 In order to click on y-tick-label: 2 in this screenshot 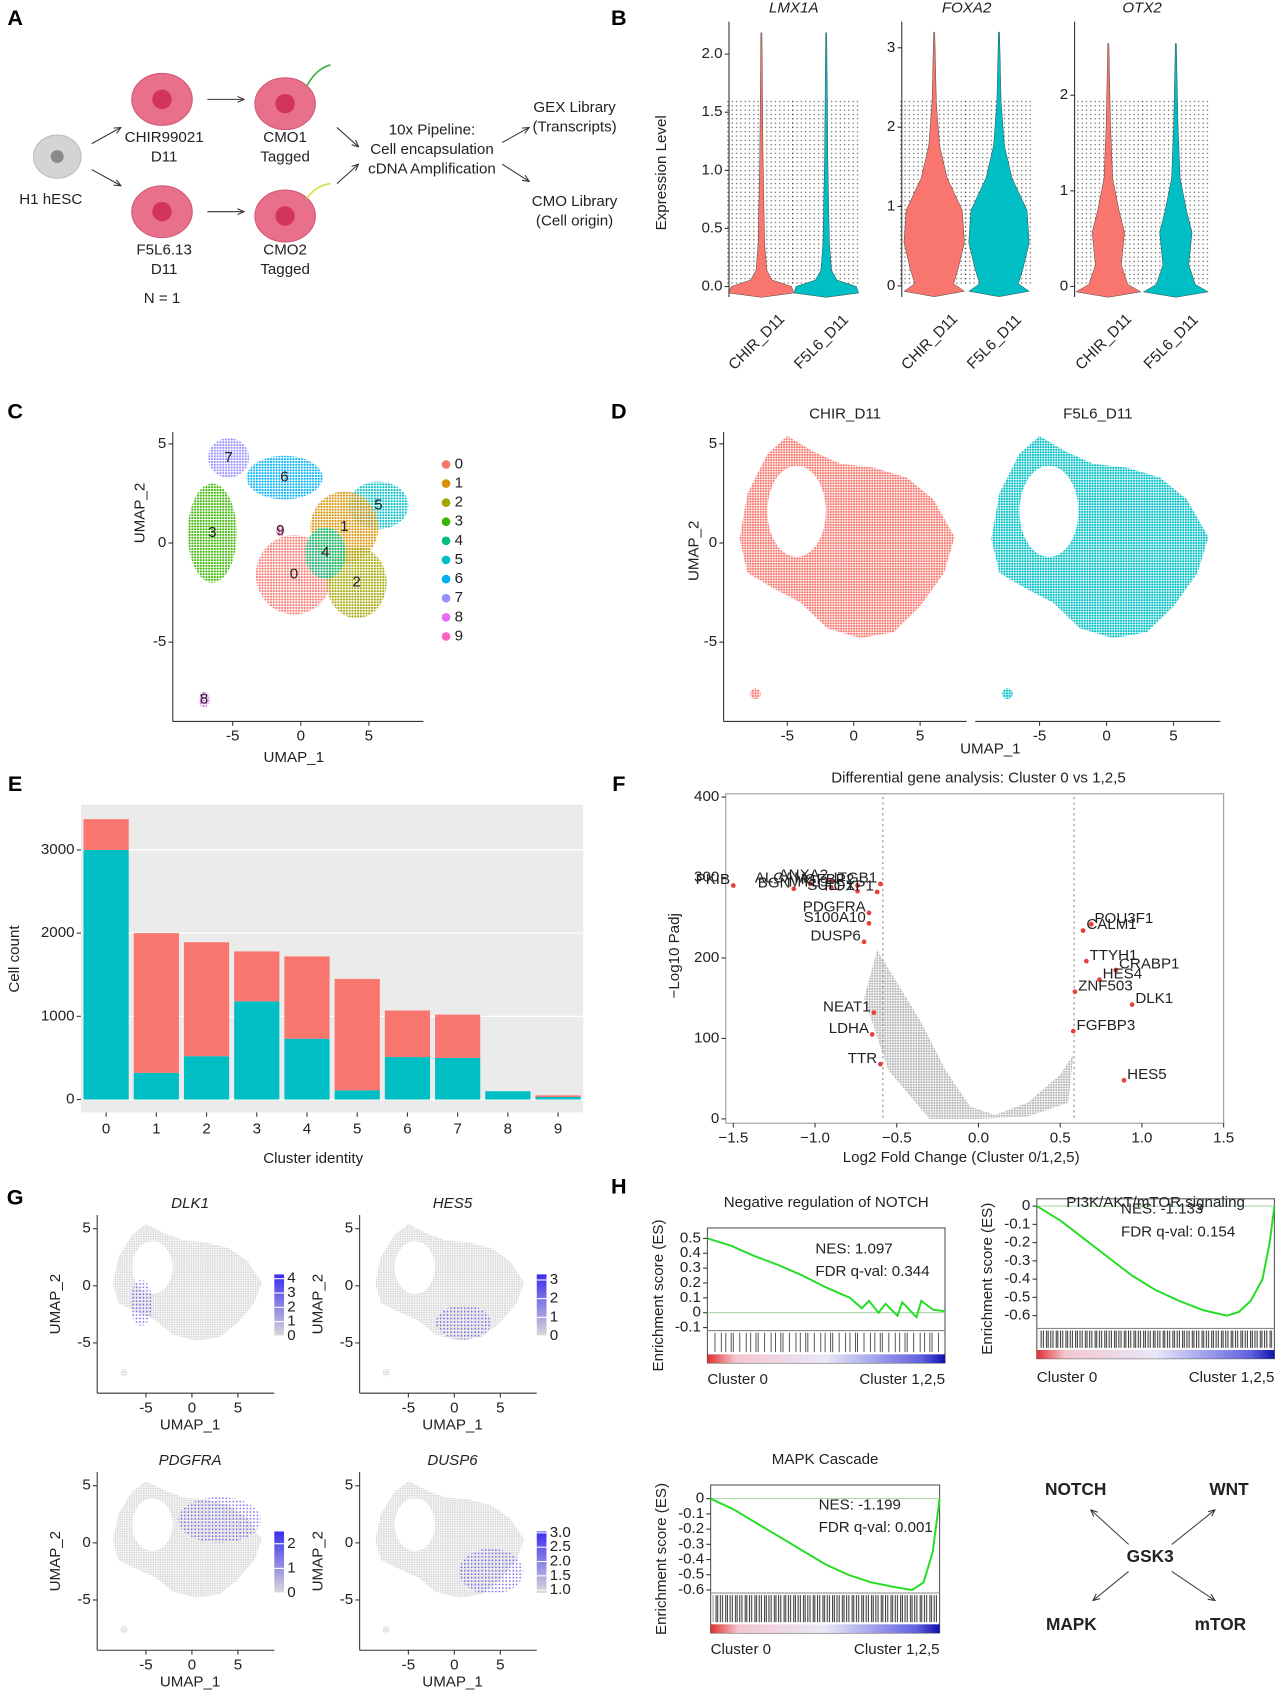, I will do `click(1064, 94)`.